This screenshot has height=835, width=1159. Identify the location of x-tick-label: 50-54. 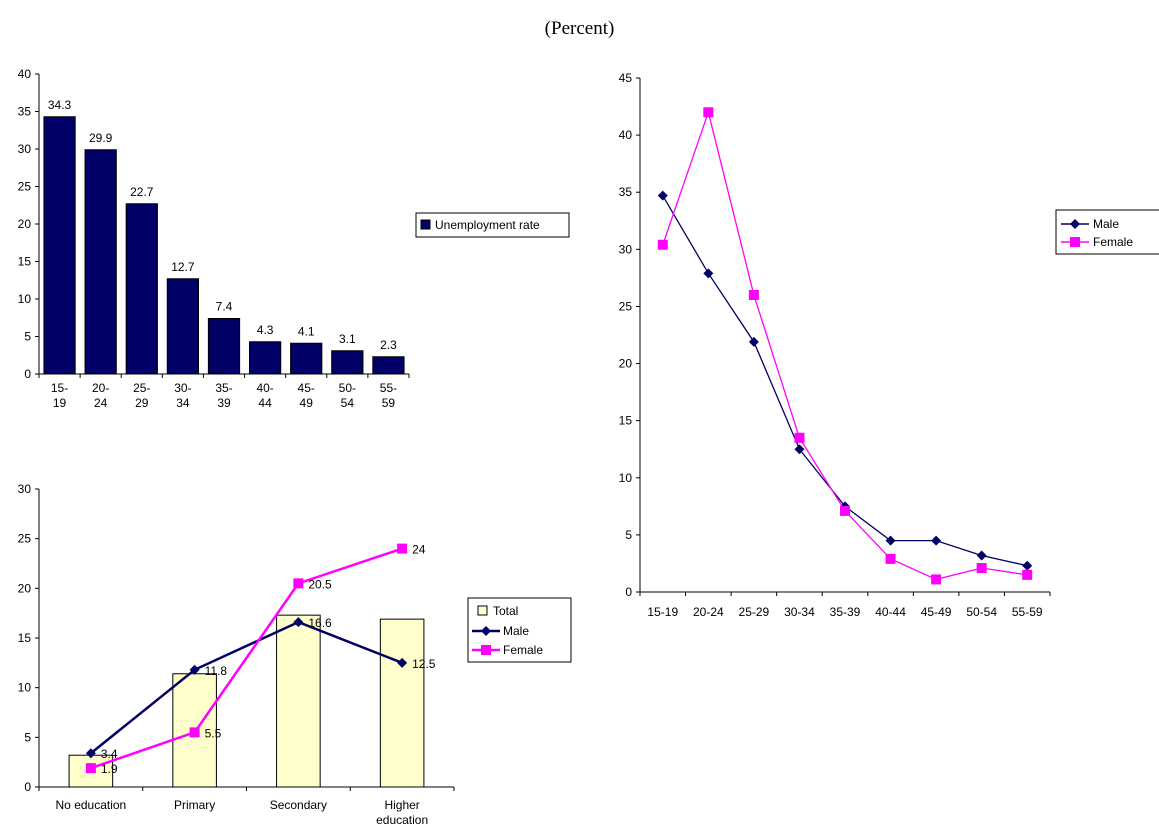
(981, 612).